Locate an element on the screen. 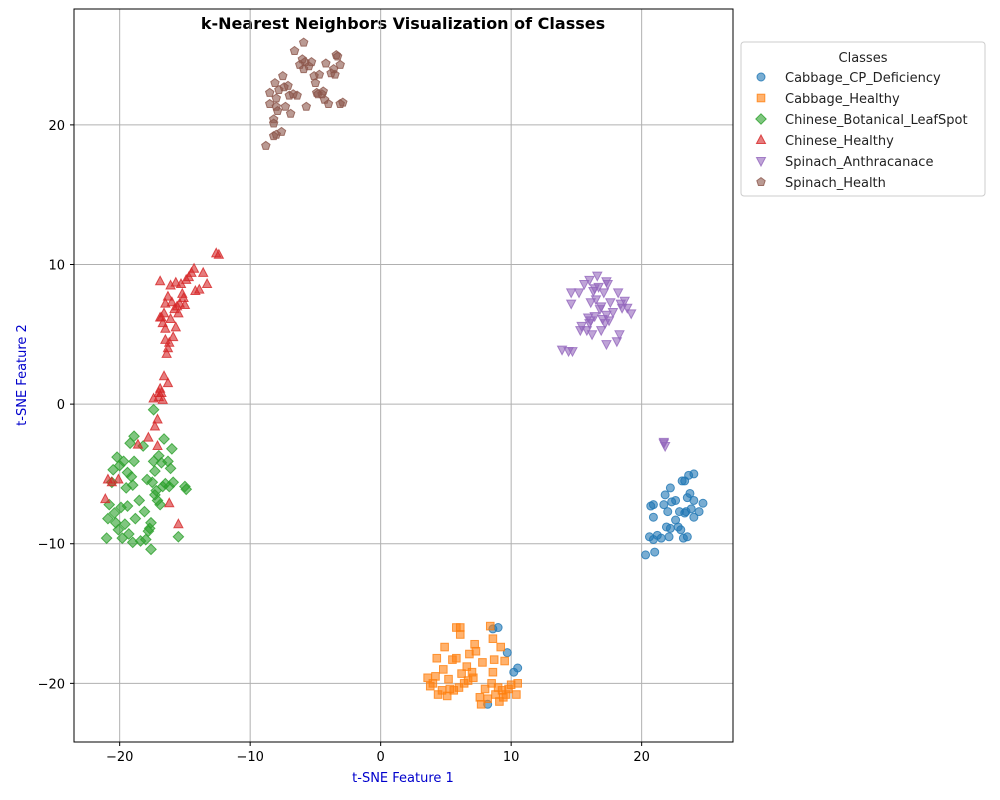 Image resolution: width=1000 pixels, height=800 pixels. x-axis-label: t-SNE Feature 1 is located at coordinates (403, 778).